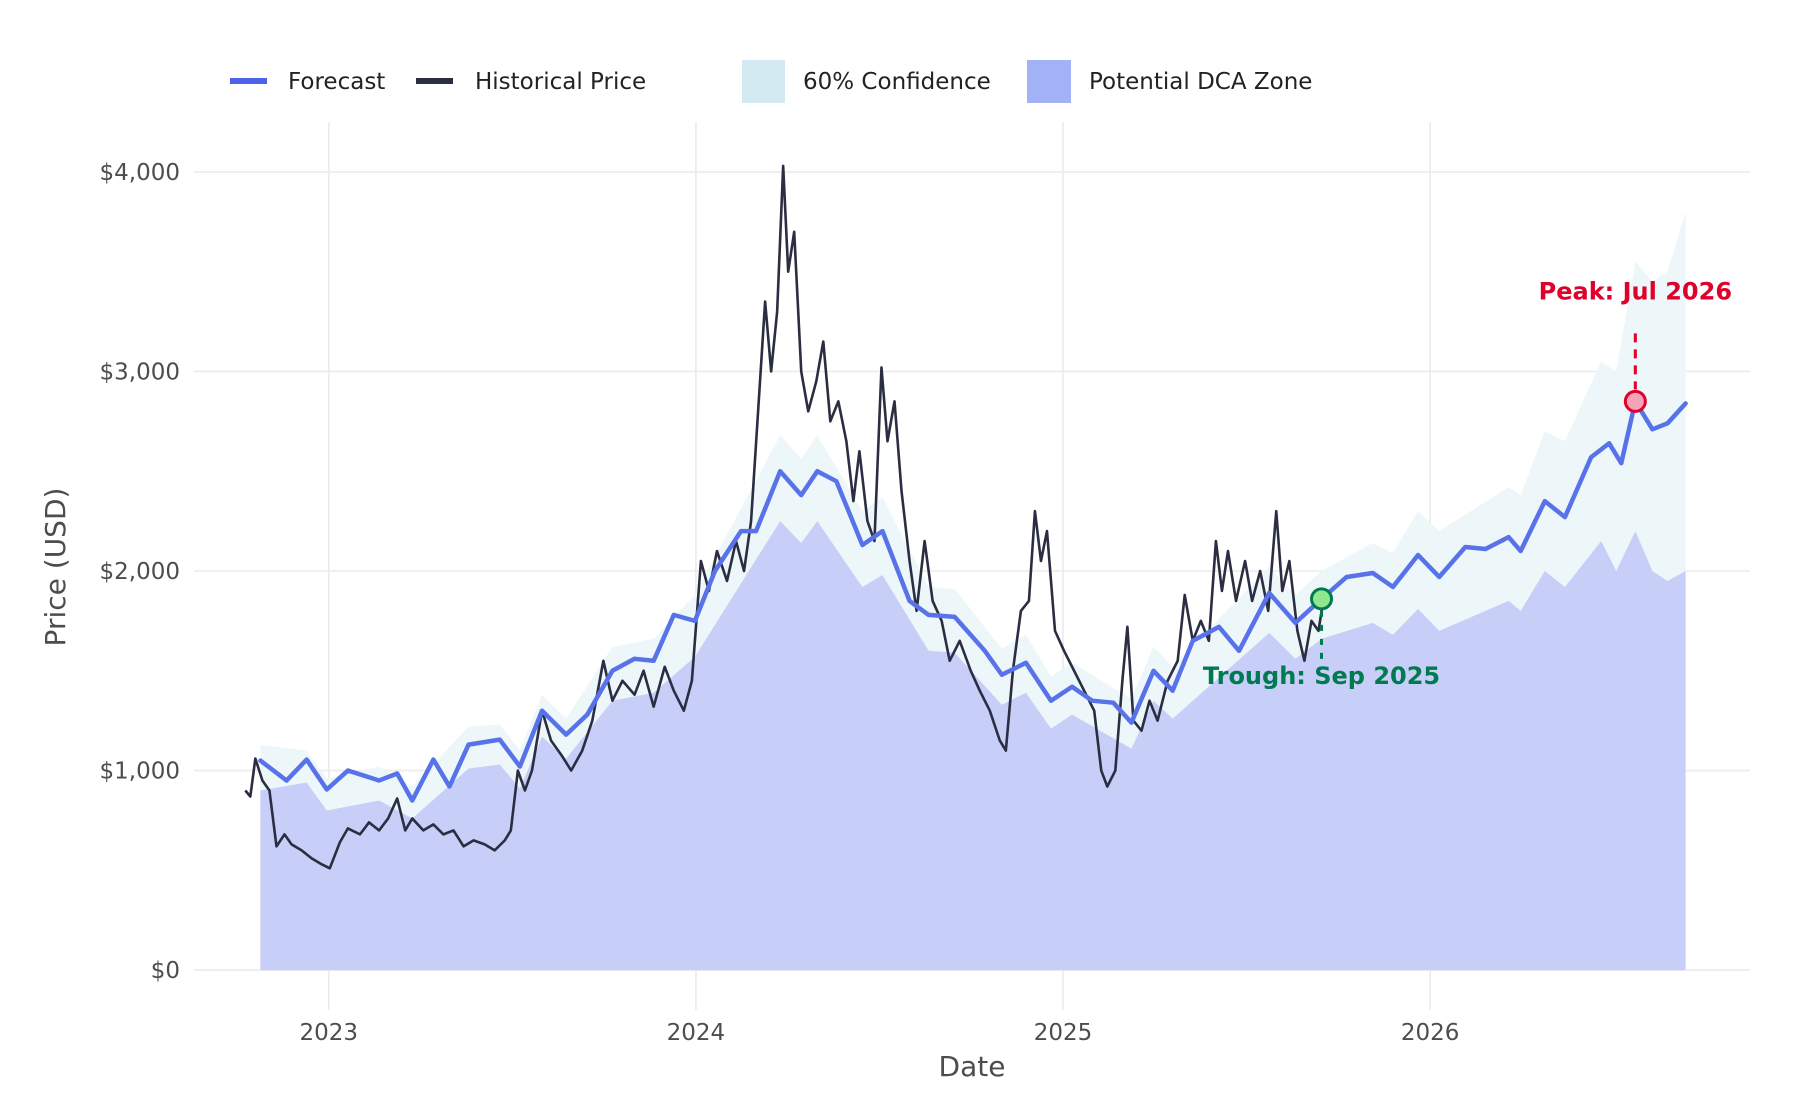 This screenshot has height=1104, width=1800. What do you see at coordinates (972, 1066) in the screenshot?
I see `x-axis-title: Date` at bounding box center [972, 1066].